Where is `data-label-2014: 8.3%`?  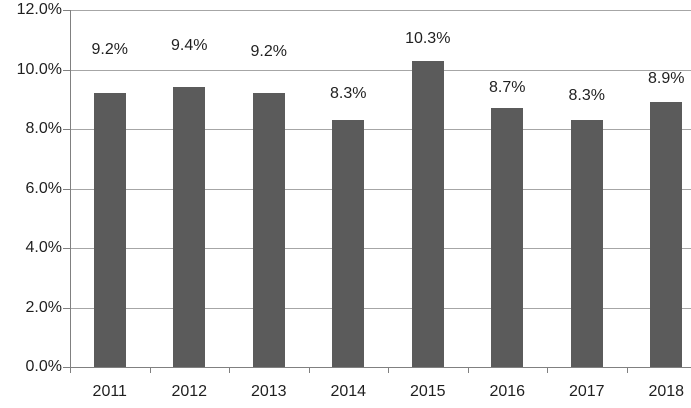 data-label-2014: 8.3% is located at coordinates (348, 94).